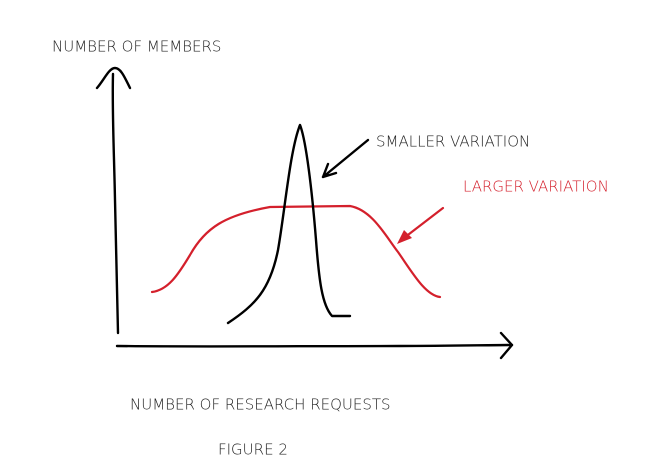  What do you see at coordinates (506, 345) in the screenshot?
I see `x-axis-arrowhead` at bounding box center [506, 345].